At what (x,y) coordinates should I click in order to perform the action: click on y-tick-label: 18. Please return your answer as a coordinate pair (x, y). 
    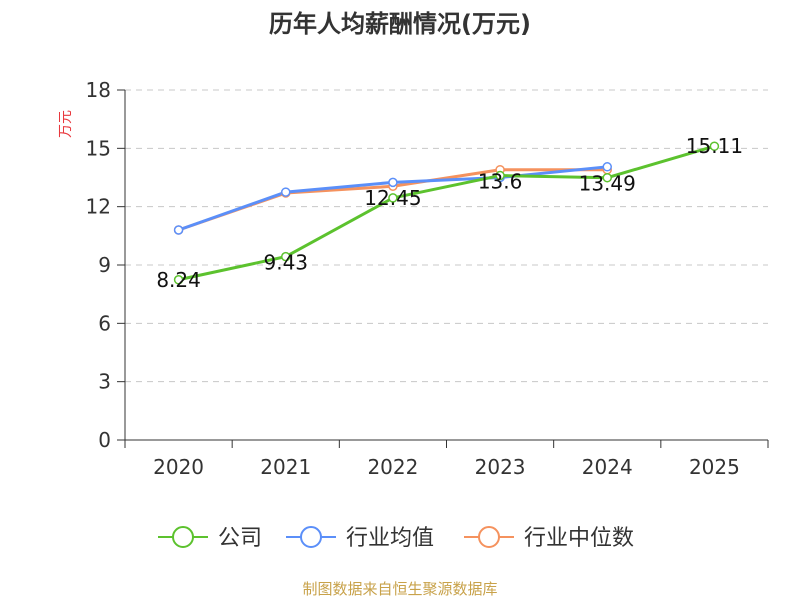
    Looking at the image, I should click on (98, 90).